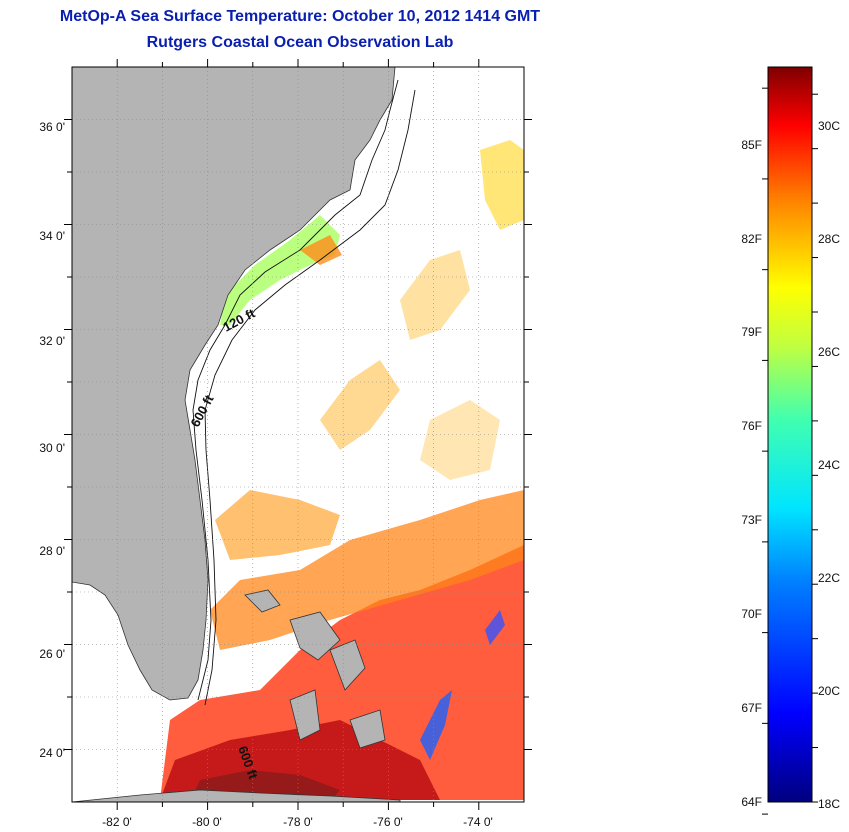 This screenshot has height=832, width=849. Describe the element at coordinates (315, 669) in the screenshot. I see `bahamas-islands` at that location.